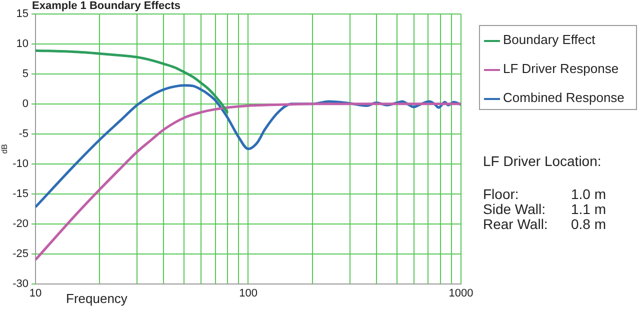  Describe the element at coordinates (97, 298) in the screenshot. I see `x-axis-title: Frequency` at that location.